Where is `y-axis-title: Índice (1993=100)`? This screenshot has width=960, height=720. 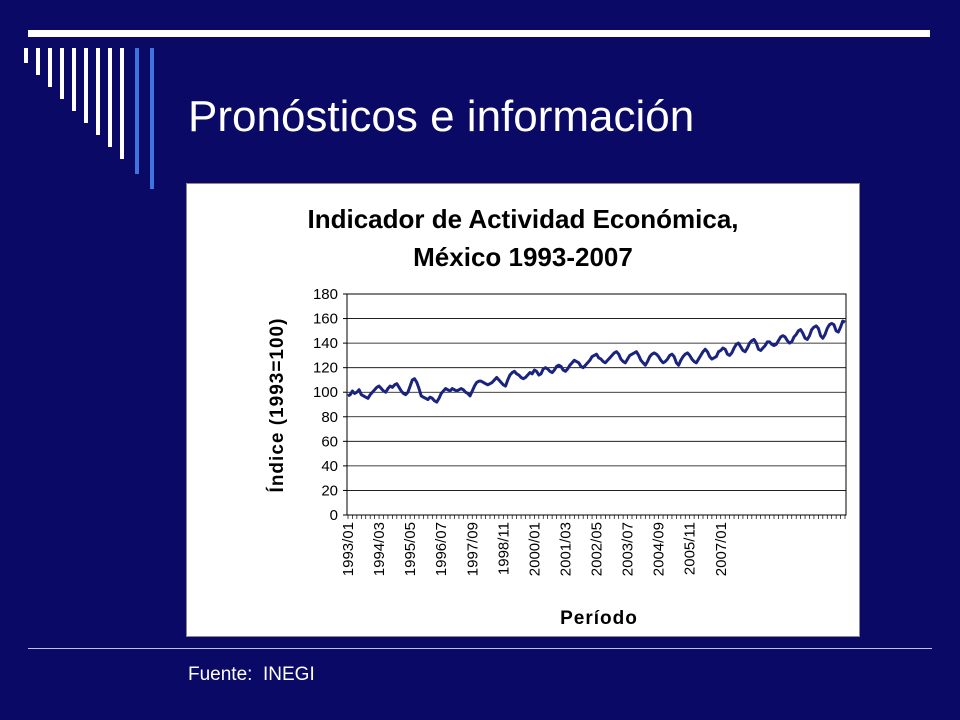
y-axis-title: Índice (1993=100) is located at coordinates (277, 405).